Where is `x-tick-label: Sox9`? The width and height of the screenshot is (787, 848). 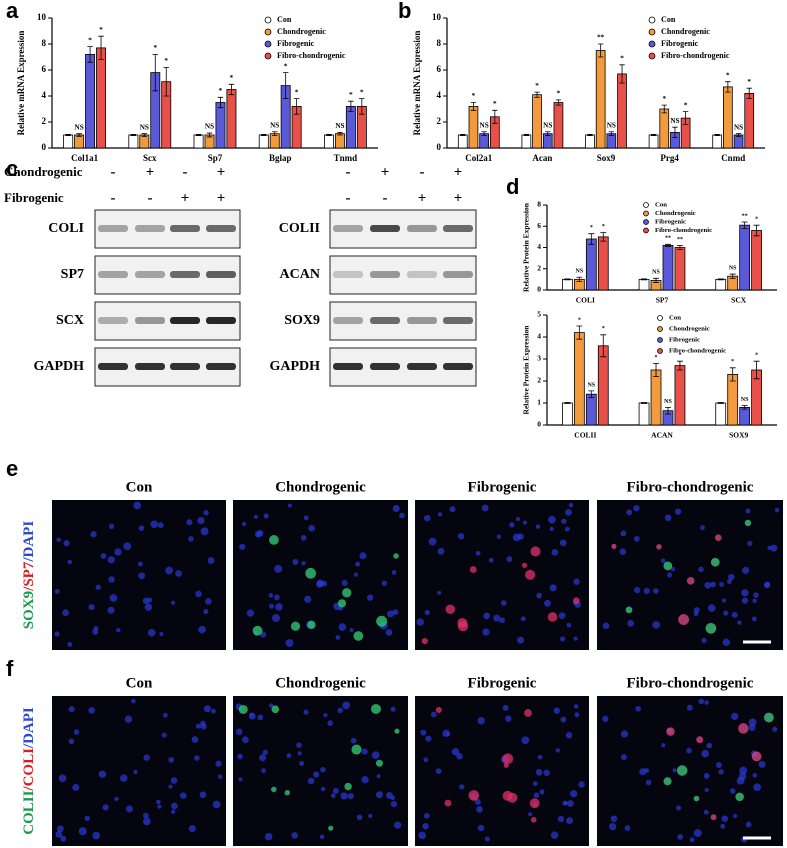 x-tick-label: Sox9 is located at coordinates (606, 158).